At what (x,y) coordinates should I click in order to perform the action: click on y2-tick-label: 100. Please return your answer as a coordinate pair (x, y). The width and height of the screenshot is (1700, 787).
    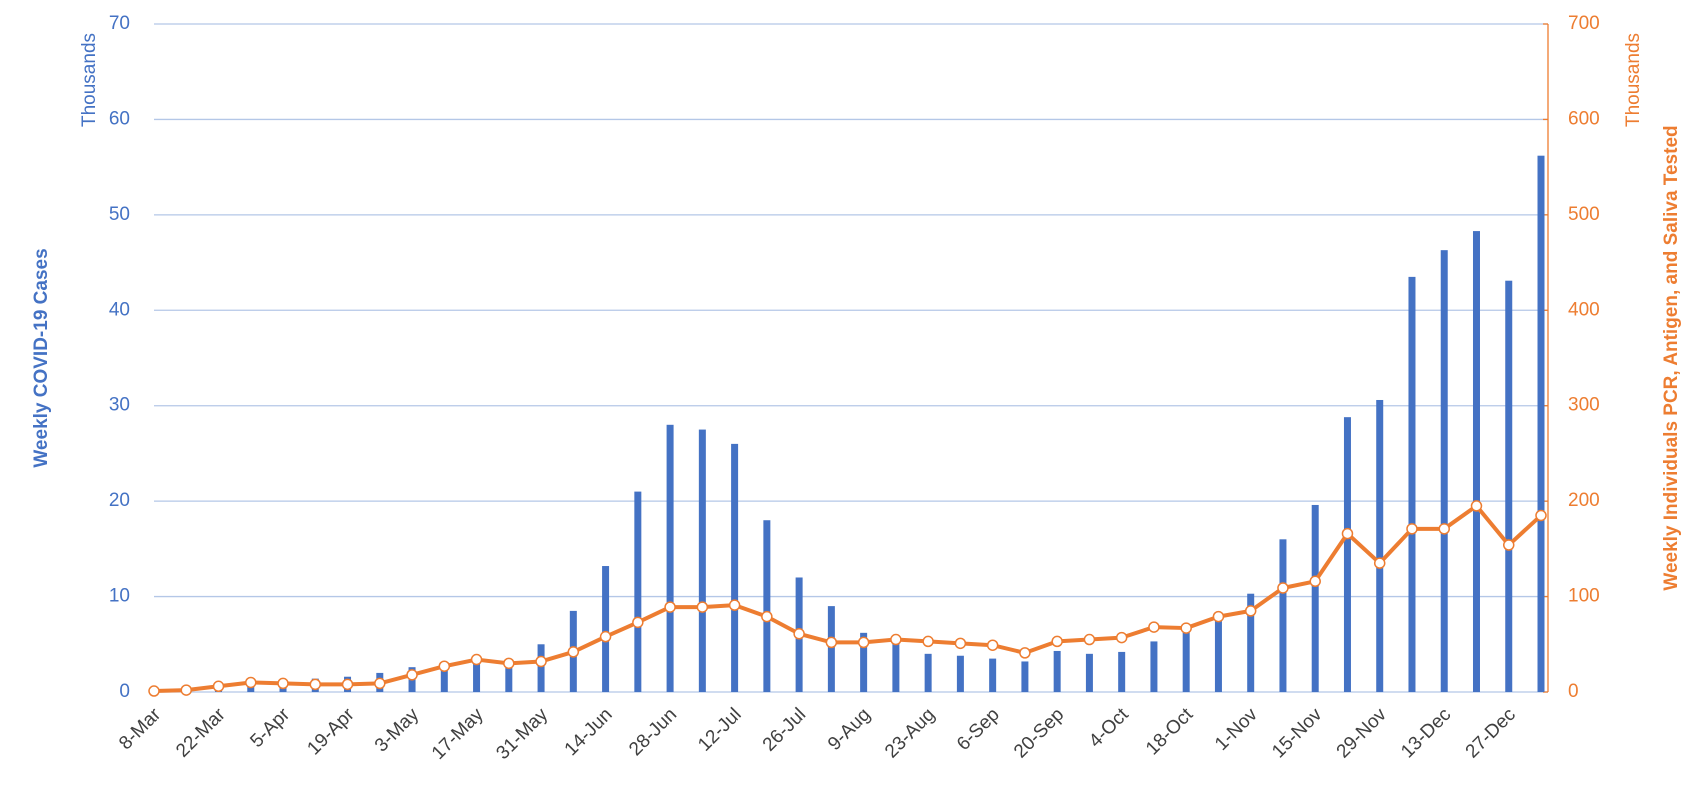
    Looking at the image, I should click on (1584, 596).